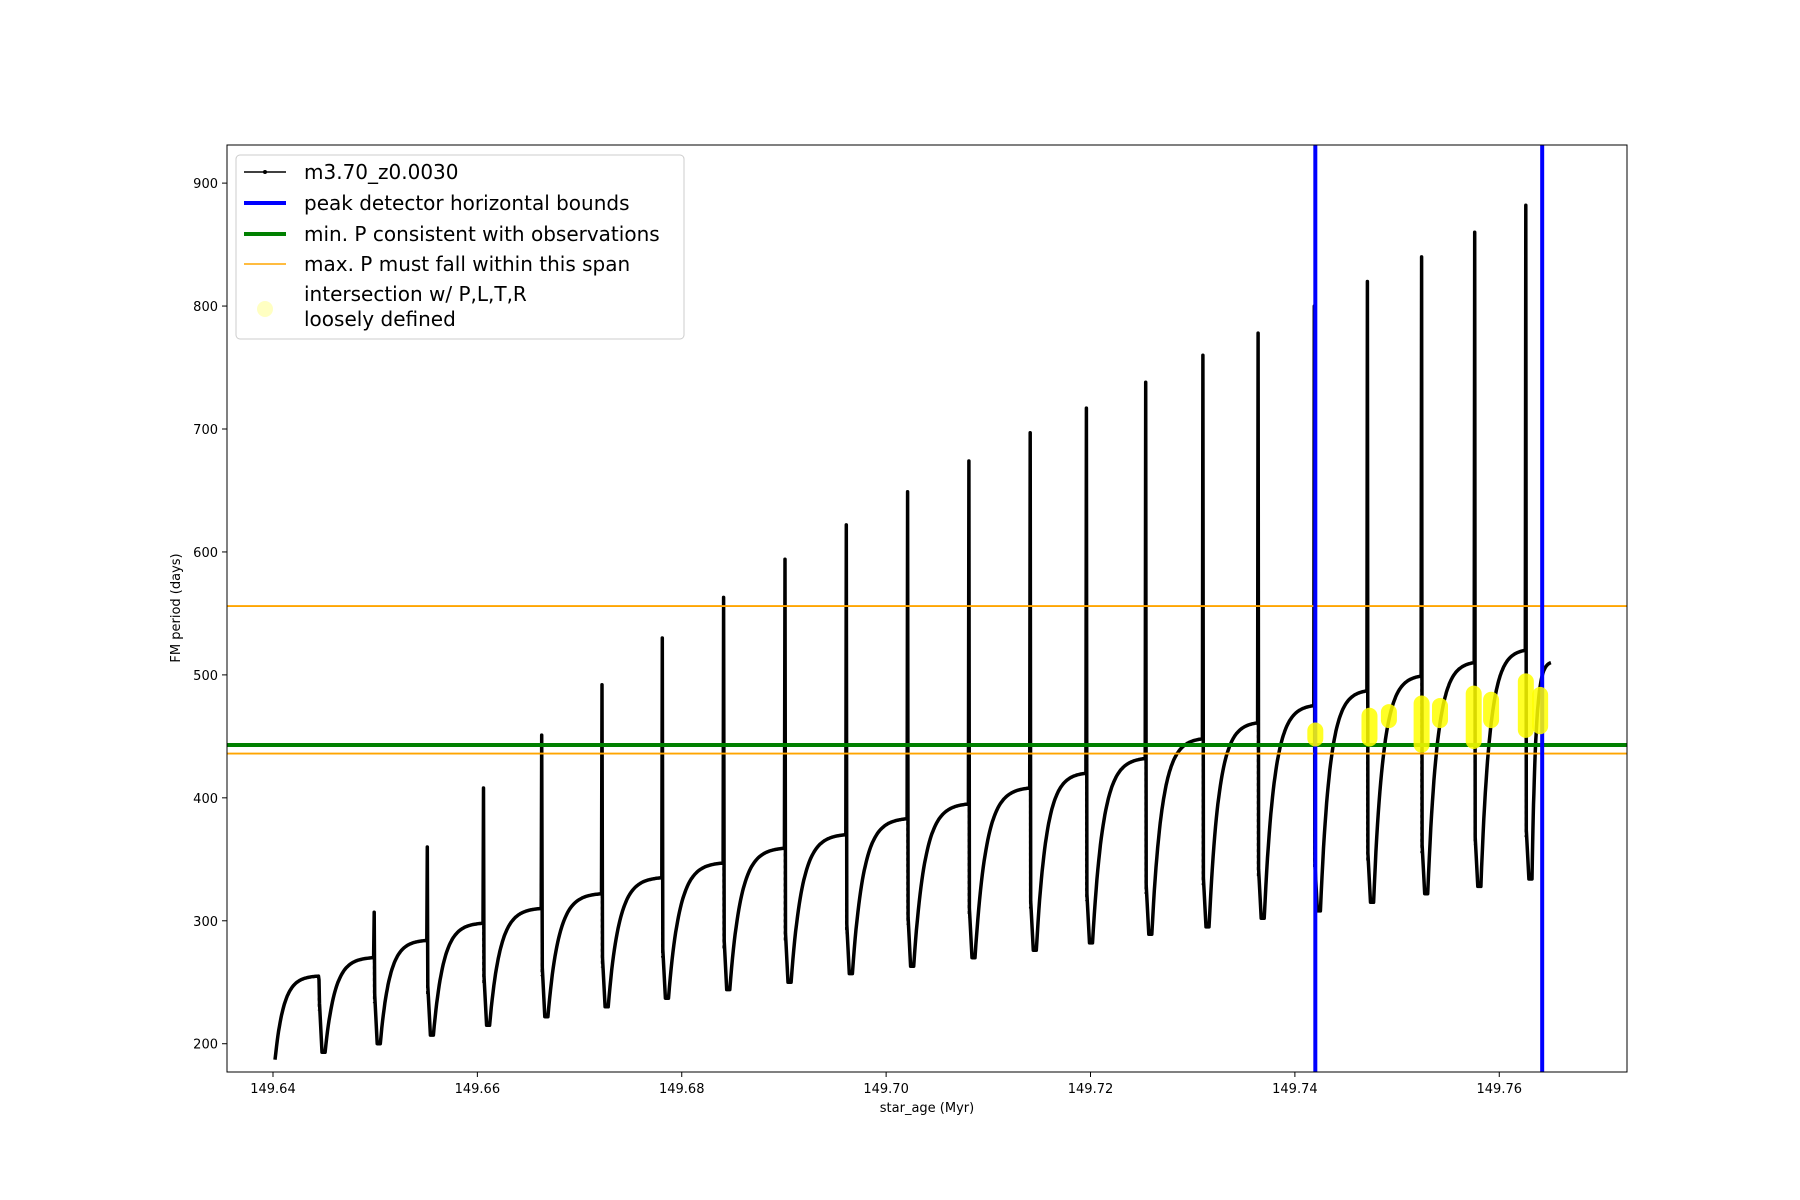  Describe the element at coordinates (380, 319) in the screenshot. I see `legend-label-intersection-line2: loosely defined` at that location.